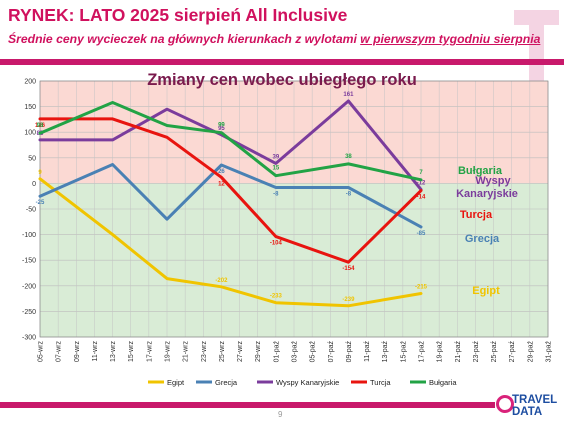 The height and width of the screenshot is (423, 564). I want to click on series-label: Egipt, so click(486, 291).